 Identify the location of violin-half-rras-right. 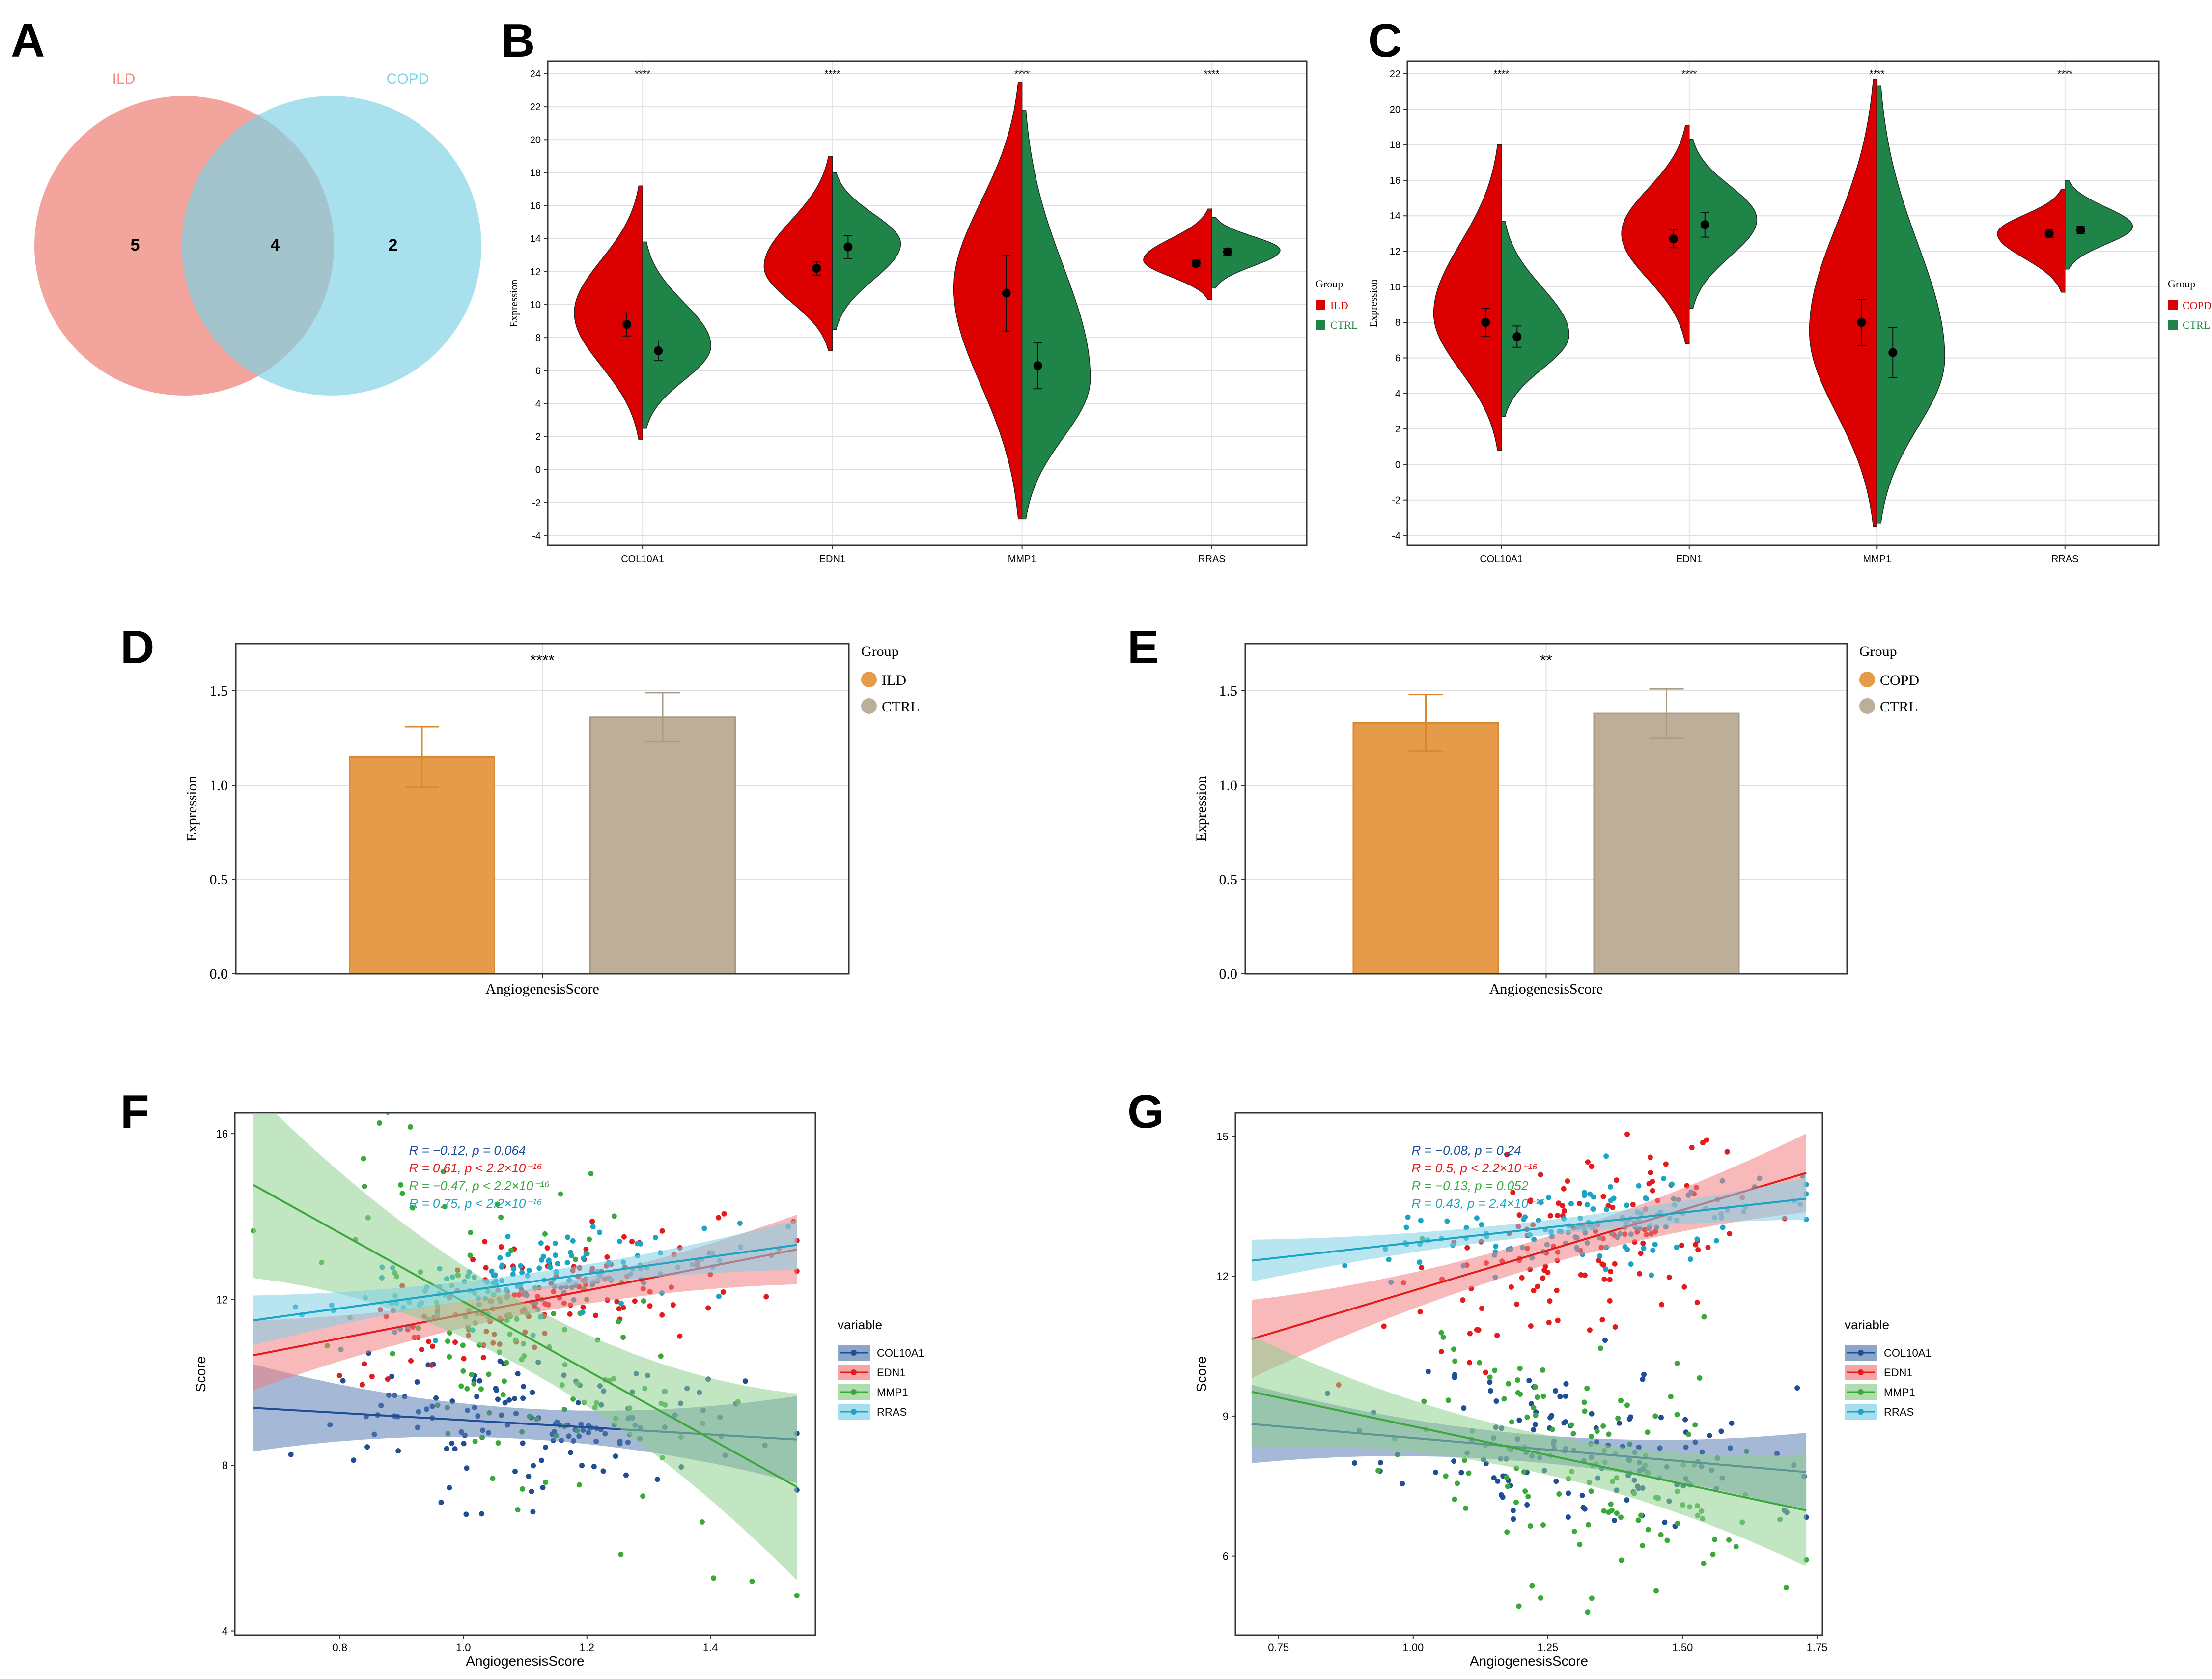
(2099, 225).